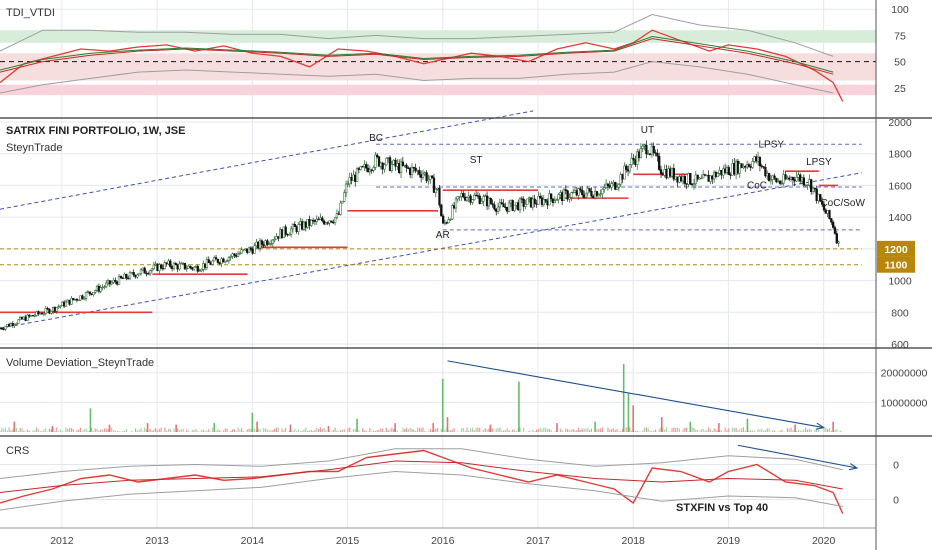  I want to click on volume-title: Volume Deviation_SteynTrade, so click(80, 363).